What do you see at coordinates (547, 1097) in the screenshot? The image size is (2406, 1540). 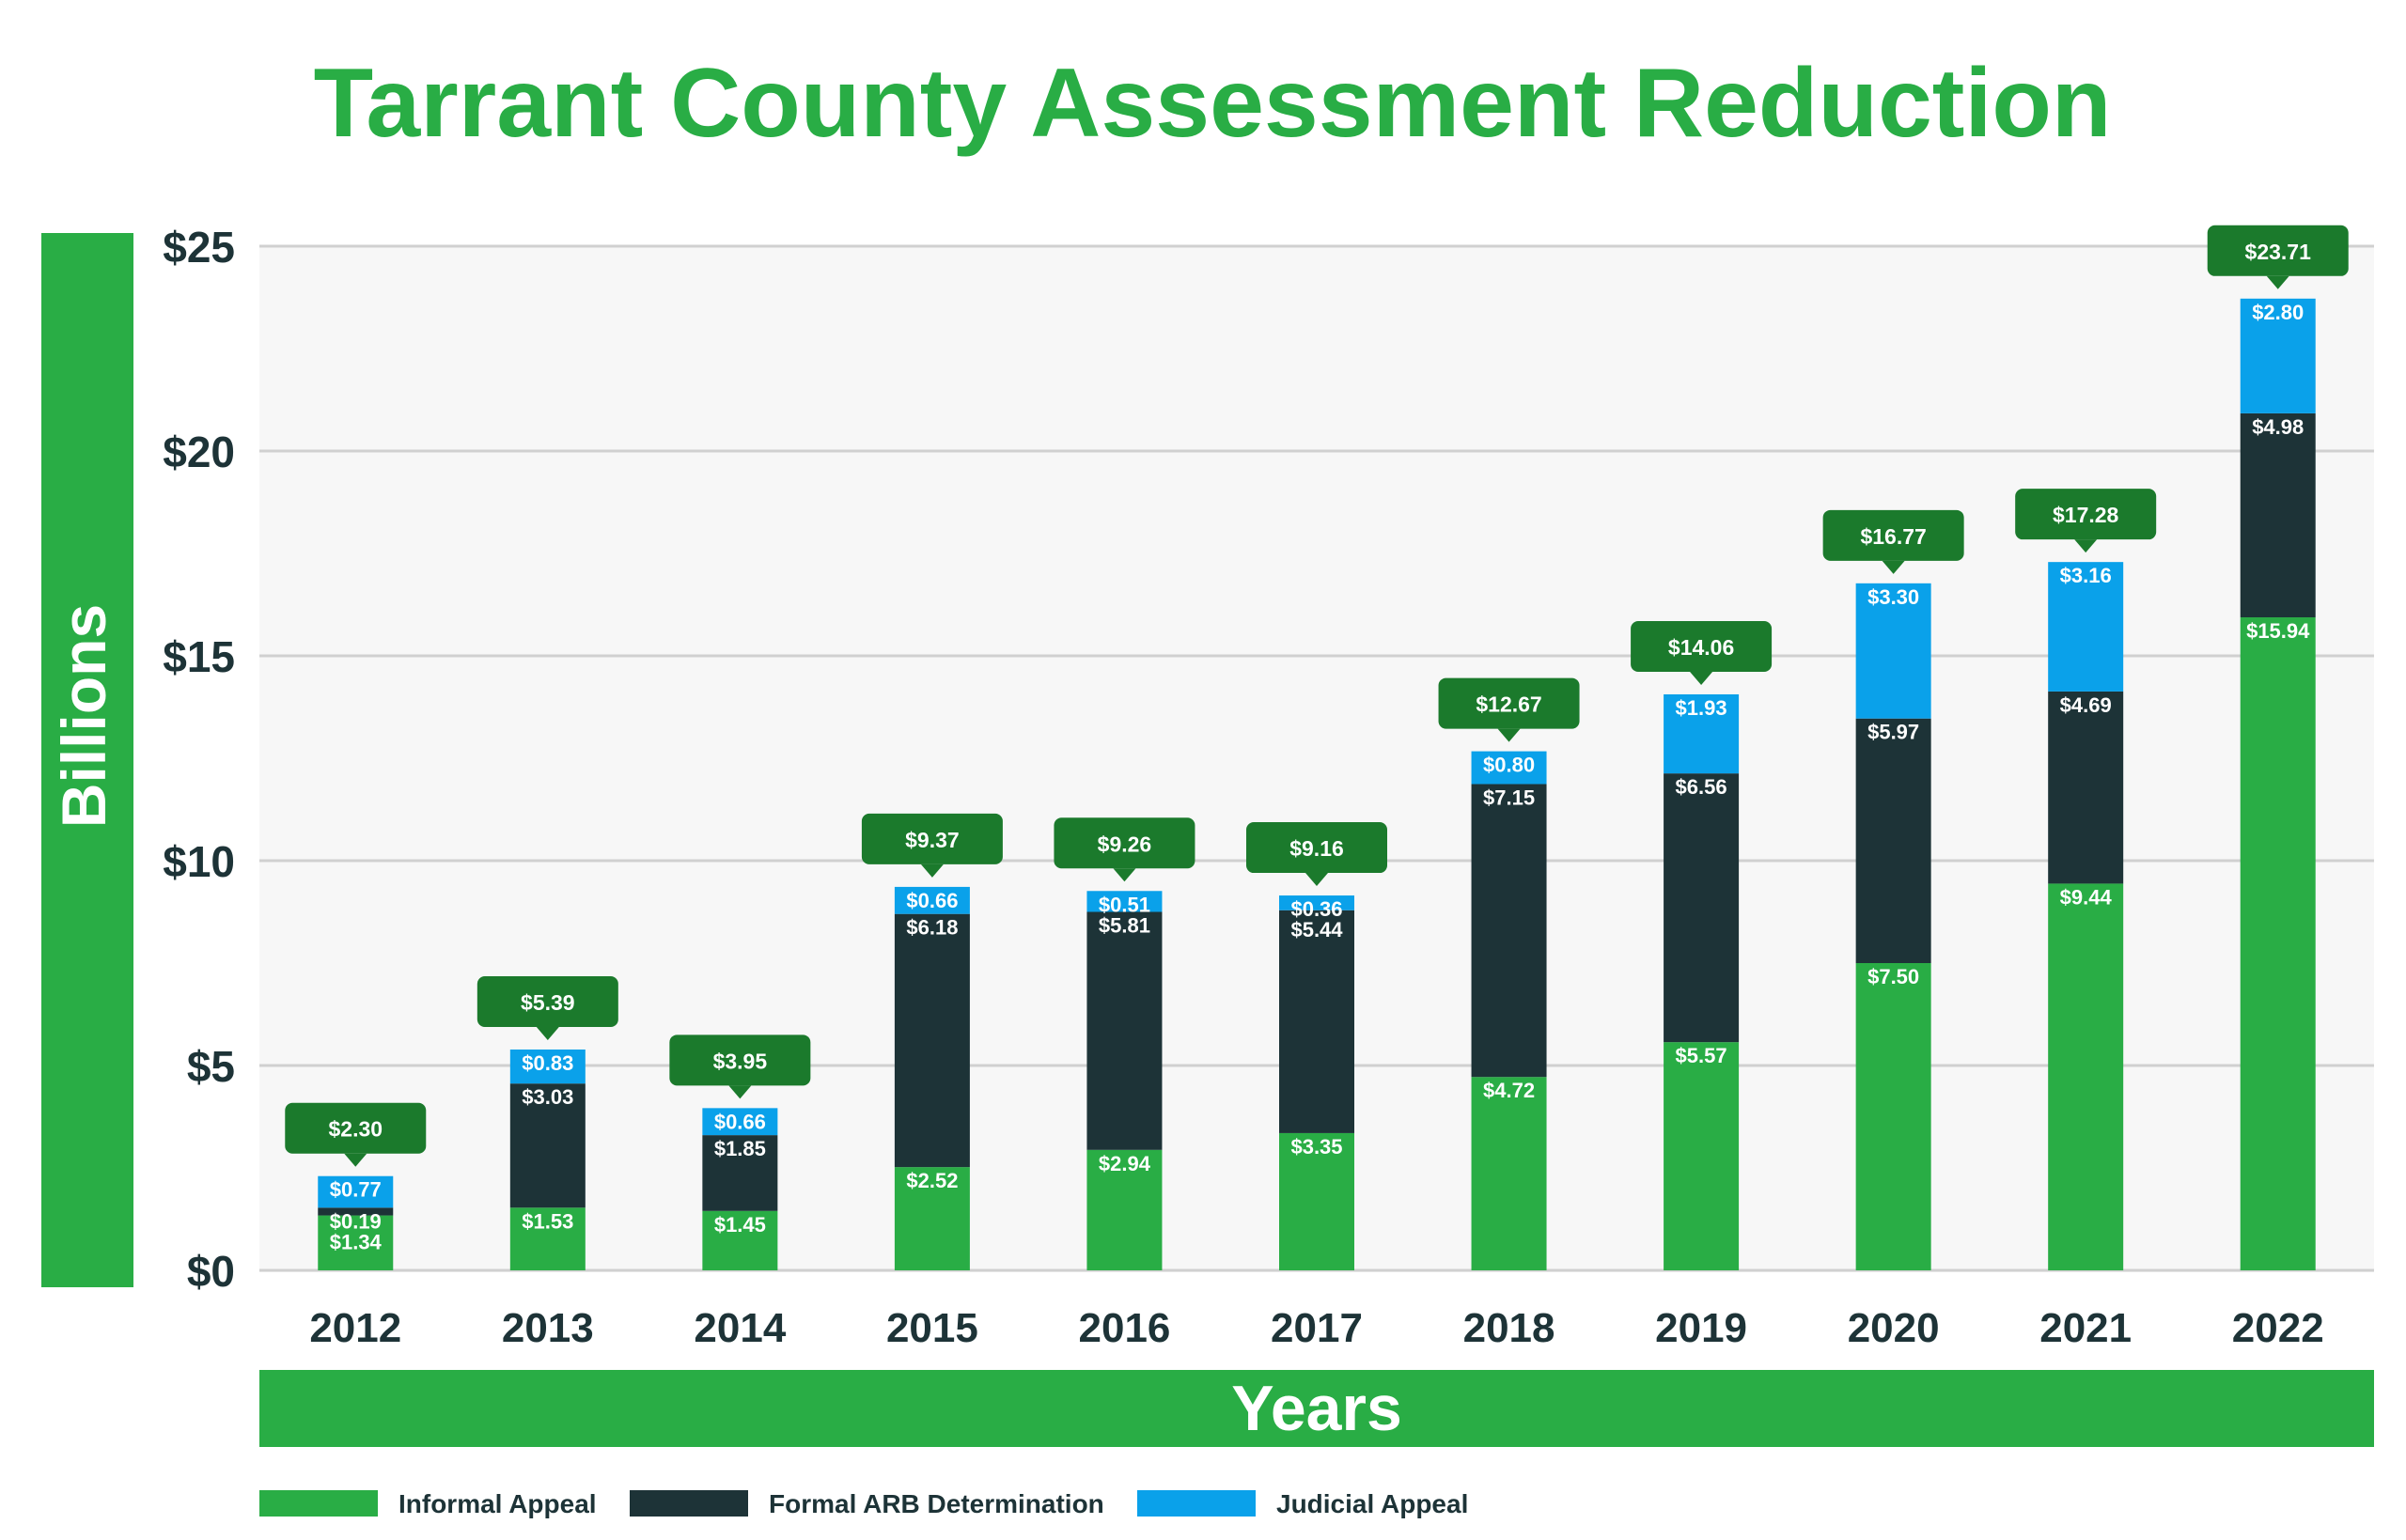 I see `bar-value-label: $3.03` at bounding box center [547, 1097].